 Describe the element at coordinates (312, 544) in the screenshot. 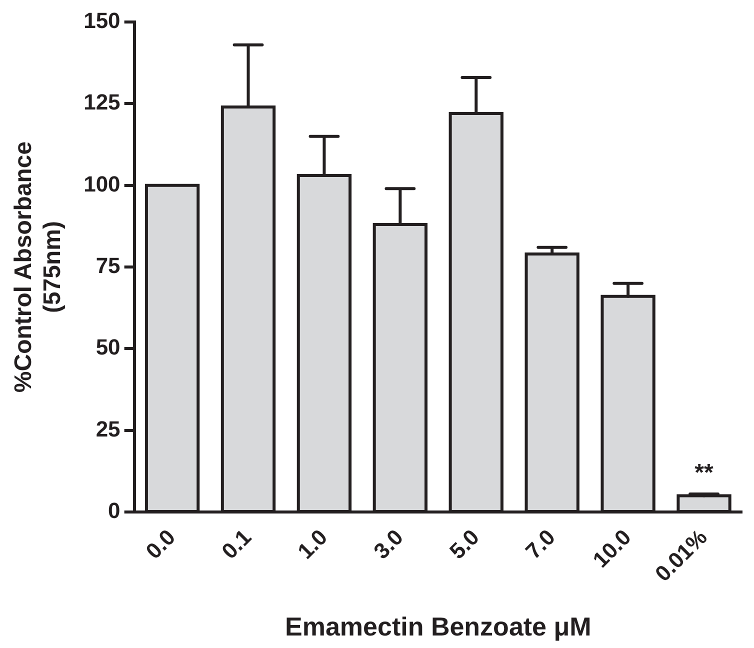

I see `x-tick-label: 1.0` at that location.